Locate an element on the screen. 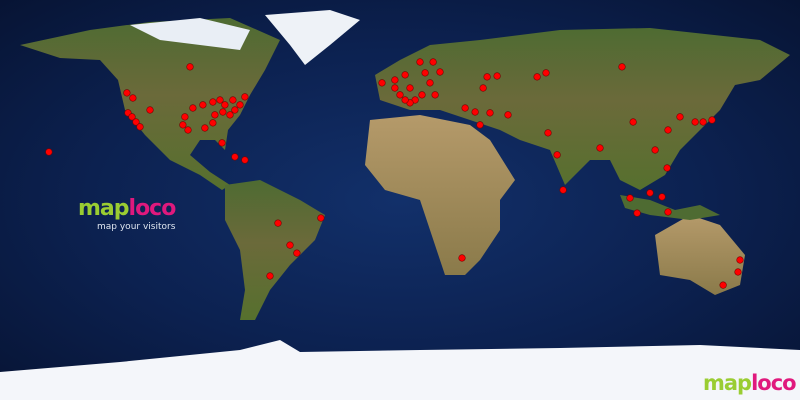  maploco-corner-logo: maploco is located at coordinates (750, 383).